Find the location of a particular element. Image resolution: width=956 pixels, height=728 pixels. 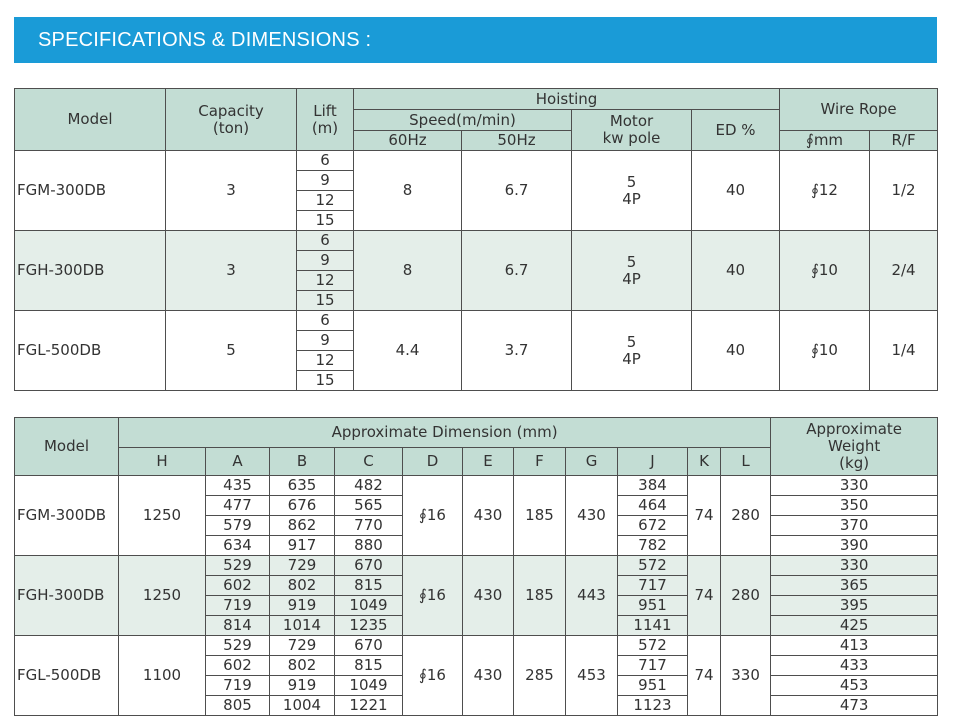

dim-header-weight-line3: (kg) is located at coordinates (854, 463).